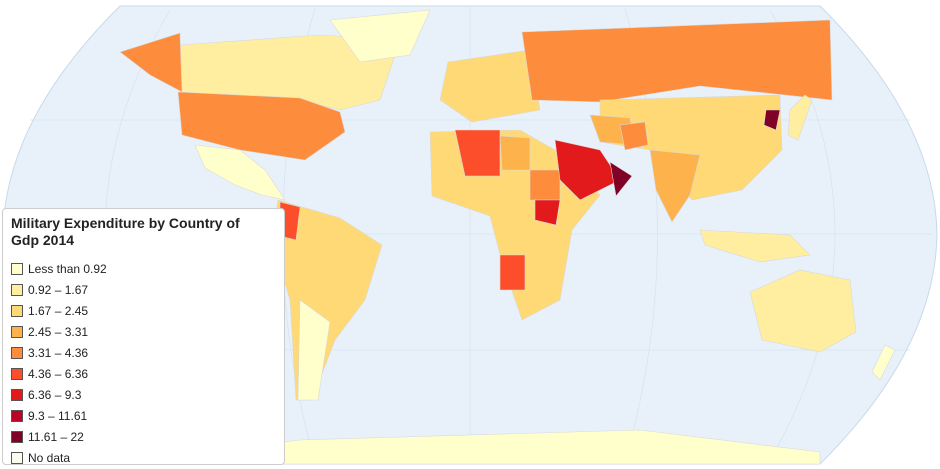 This screenshot has height=469, width=940. What do you see at coordinates (143, 436) in the screenshot?
I see `legend-item: 11.61 – 22` at bounding box center [143, 436].